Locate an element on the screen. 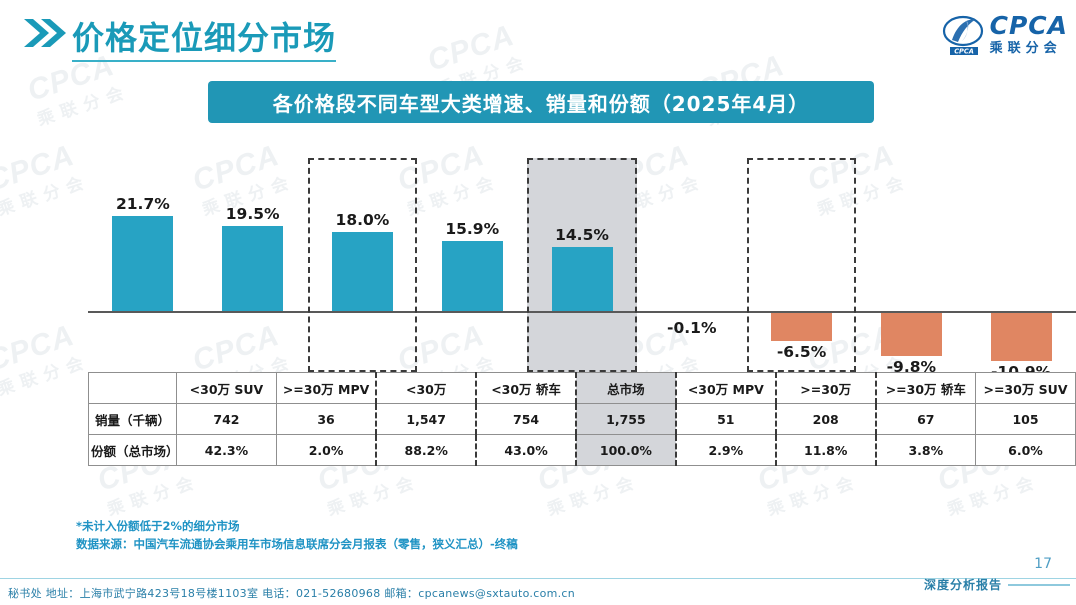 This screenshot has width=1076, height=605. table-cell: 1,547 is located at coordinates (426, 419).